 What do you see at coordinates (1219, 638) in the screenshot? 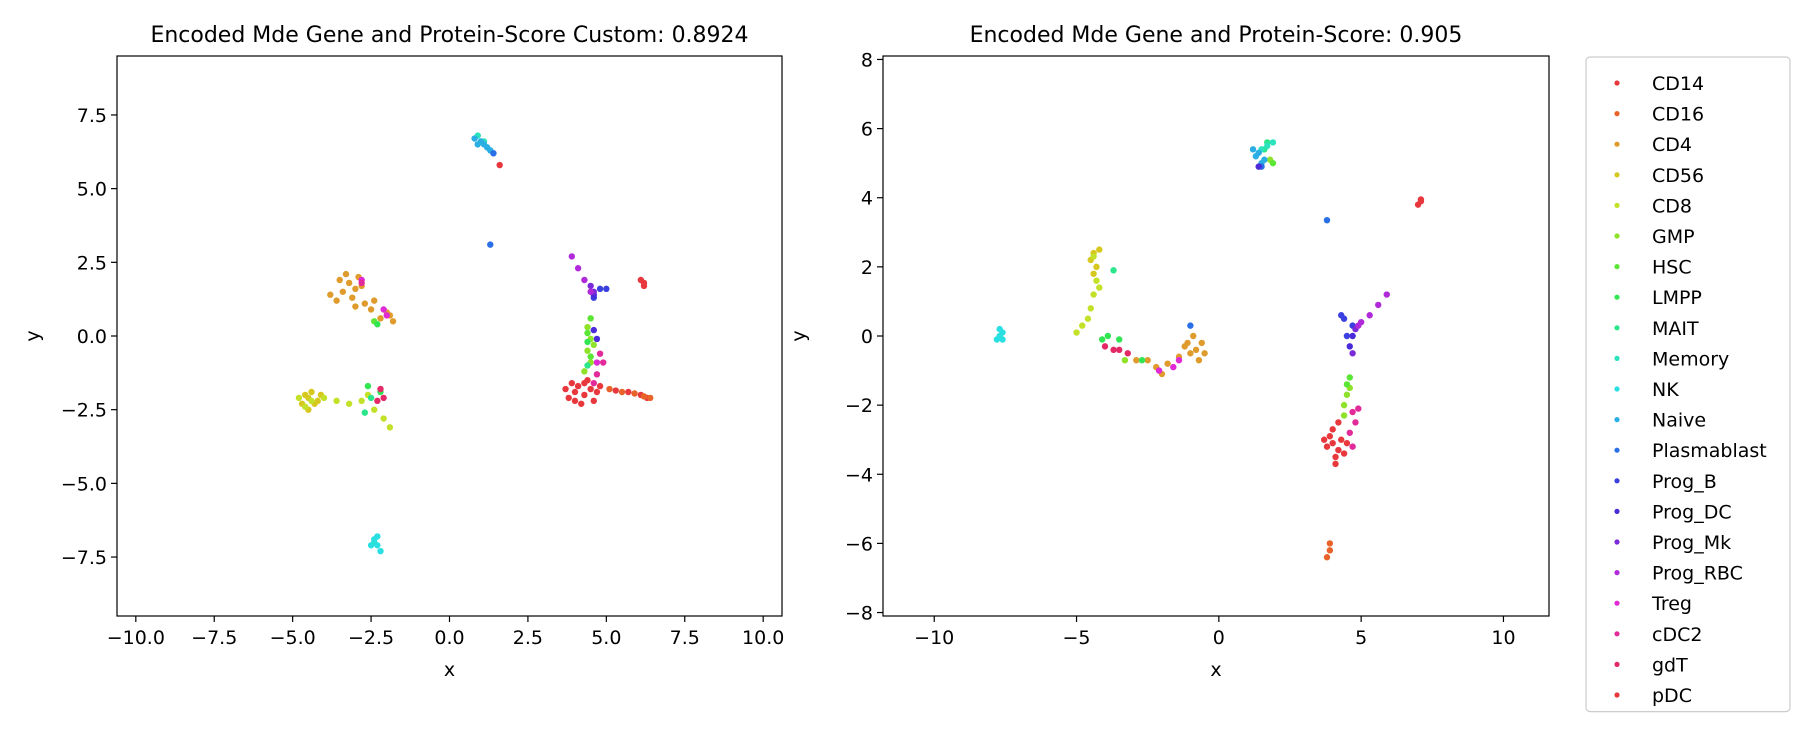
I see `x-tick-label: 0` at bounding box center [1219, 638].